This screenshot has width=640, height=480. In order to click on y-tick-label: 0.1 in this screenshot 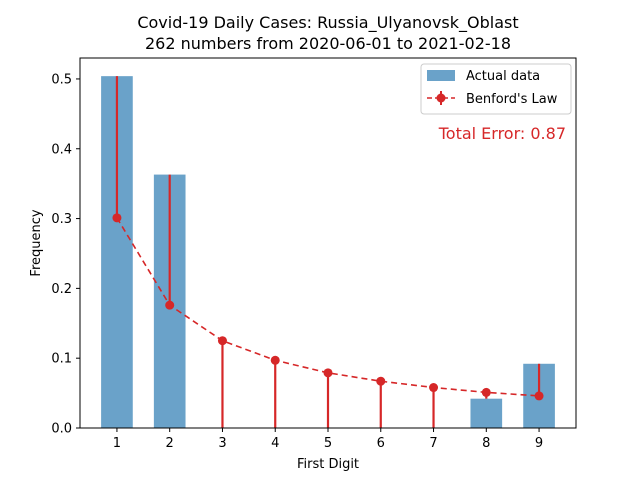, I will do `click(61, 359)`.